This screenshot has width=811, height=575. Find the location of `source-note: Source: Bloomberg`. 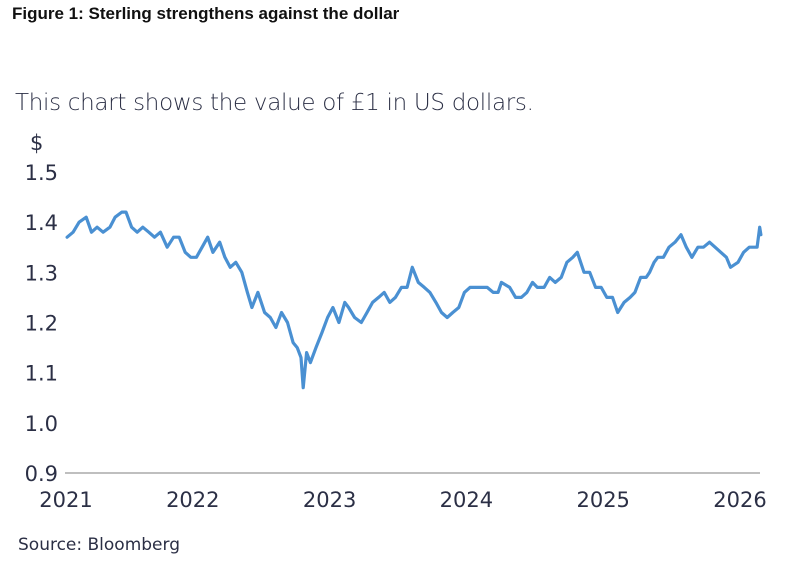

source-note: Source: Bloomberg is located at coordinates (99, 545).